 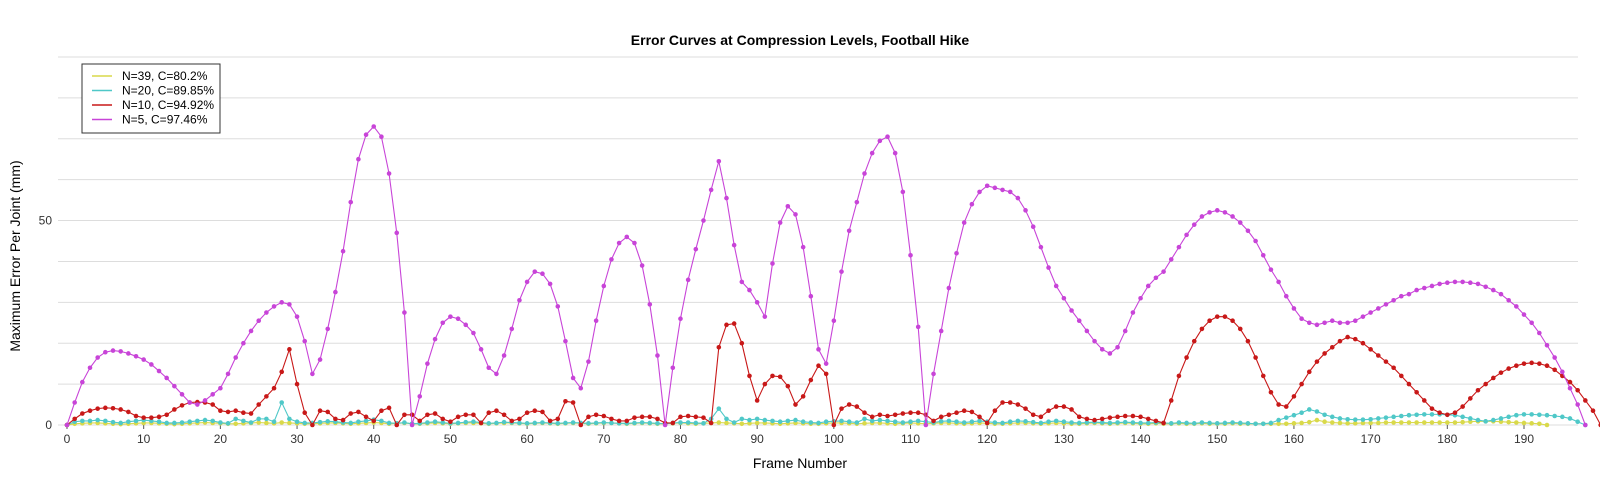 I want to click on x-tick-label: 180, so click(x=1447, y=439).